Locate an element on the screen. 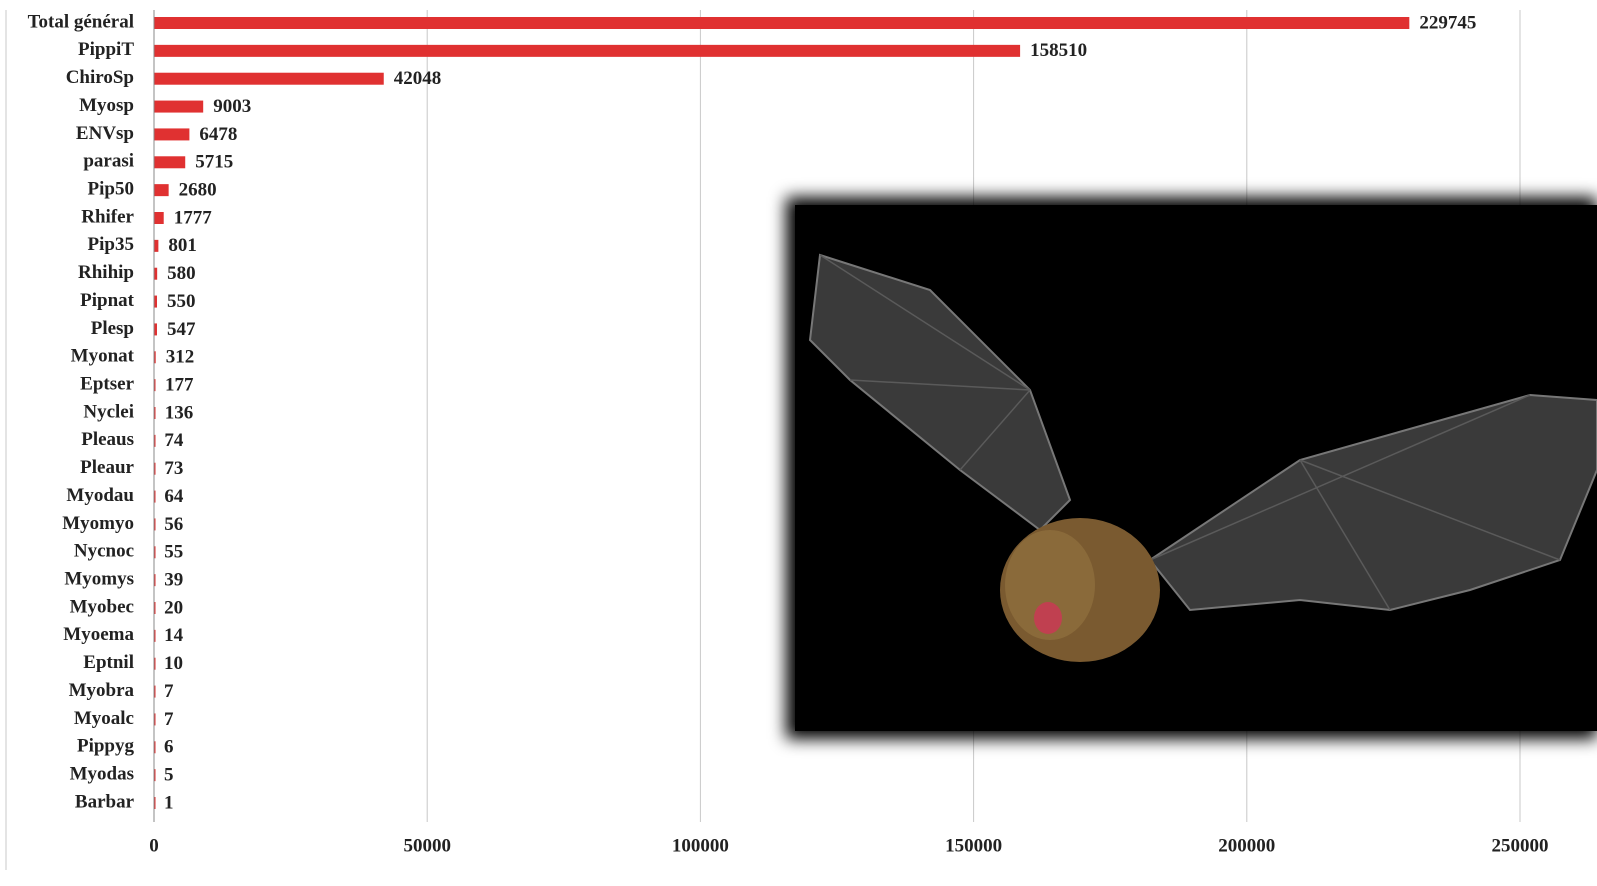 This screenshot has width=1597, height=886. value-label: 801 is located at coordinates (182, 245).